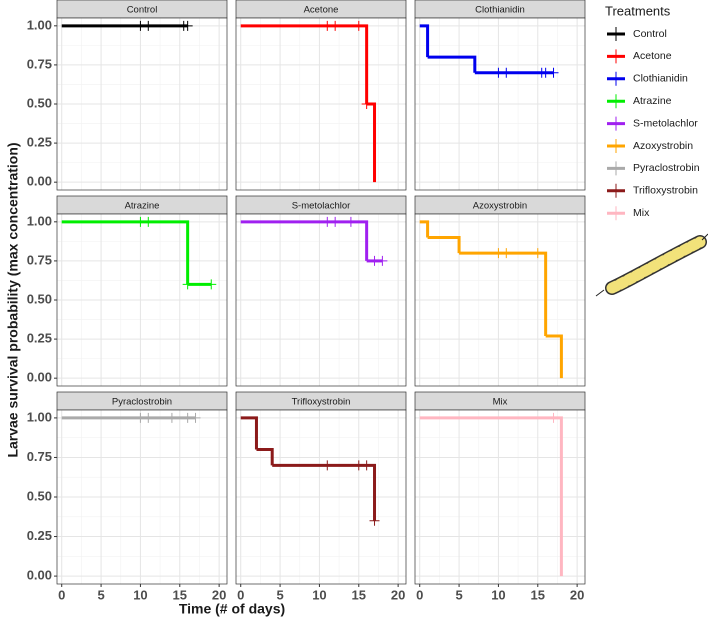 The height and width of the screenshot is (626, 708). Describe the element at coordinates (232, 609) in the screenshot. I see `x-axis-title: Time (# of days)` at that location.